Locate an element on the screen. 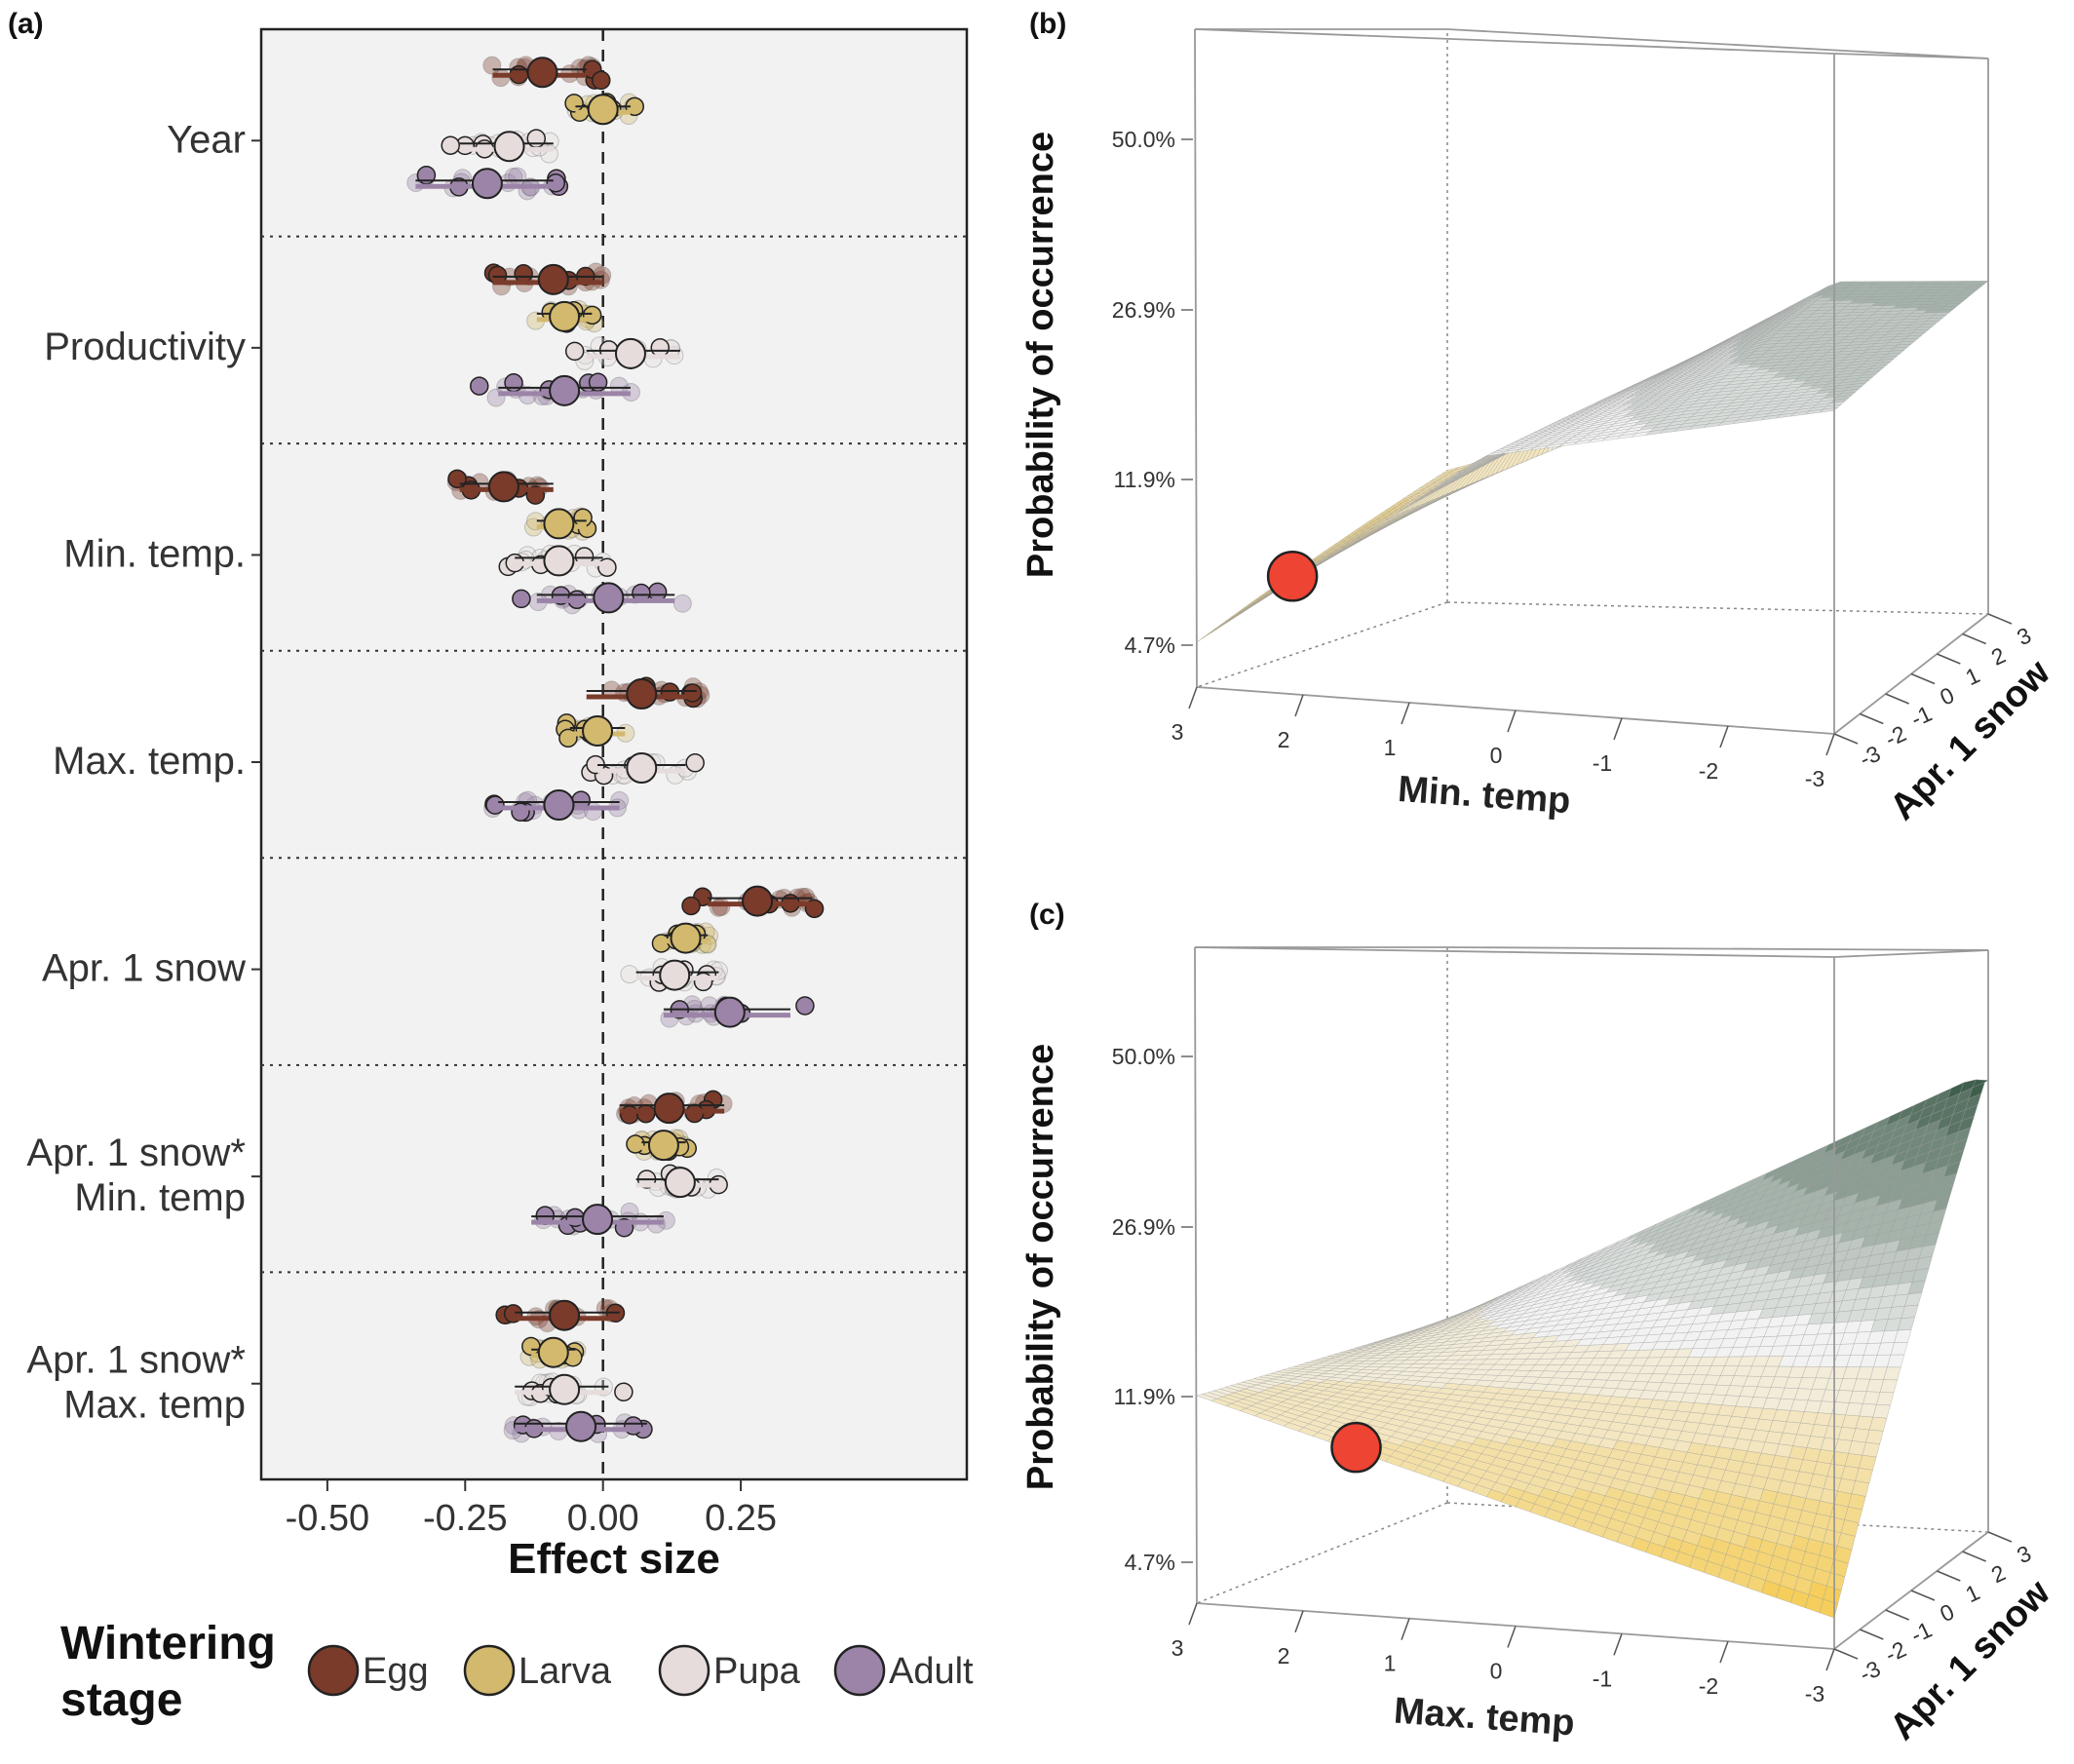 The image size is (2074, 1764). category-label-line: Year is located at coordinates (206, 139).